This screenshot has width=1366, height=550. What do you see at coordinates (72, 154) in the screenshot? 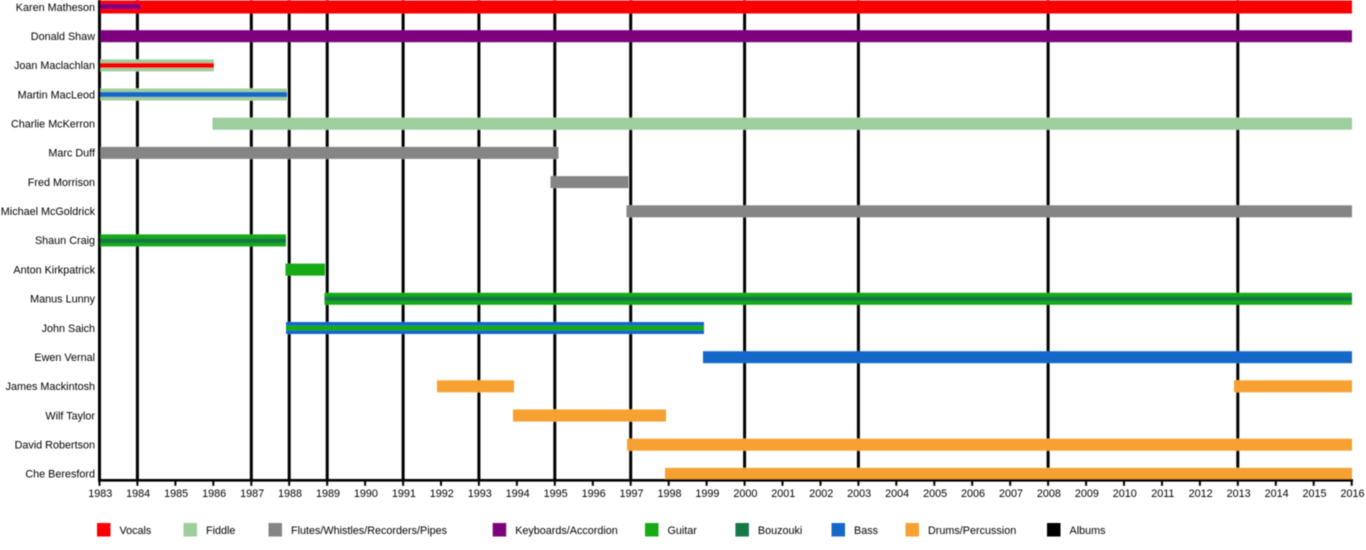
I see `svg-text: Marc Duff` at bounding box center [72, 154].